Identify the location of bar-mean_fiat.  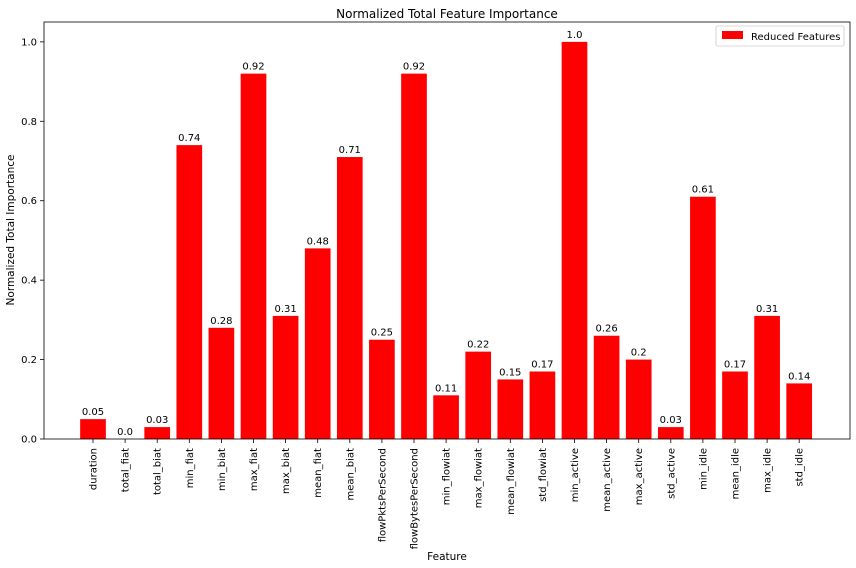
(317, 343).